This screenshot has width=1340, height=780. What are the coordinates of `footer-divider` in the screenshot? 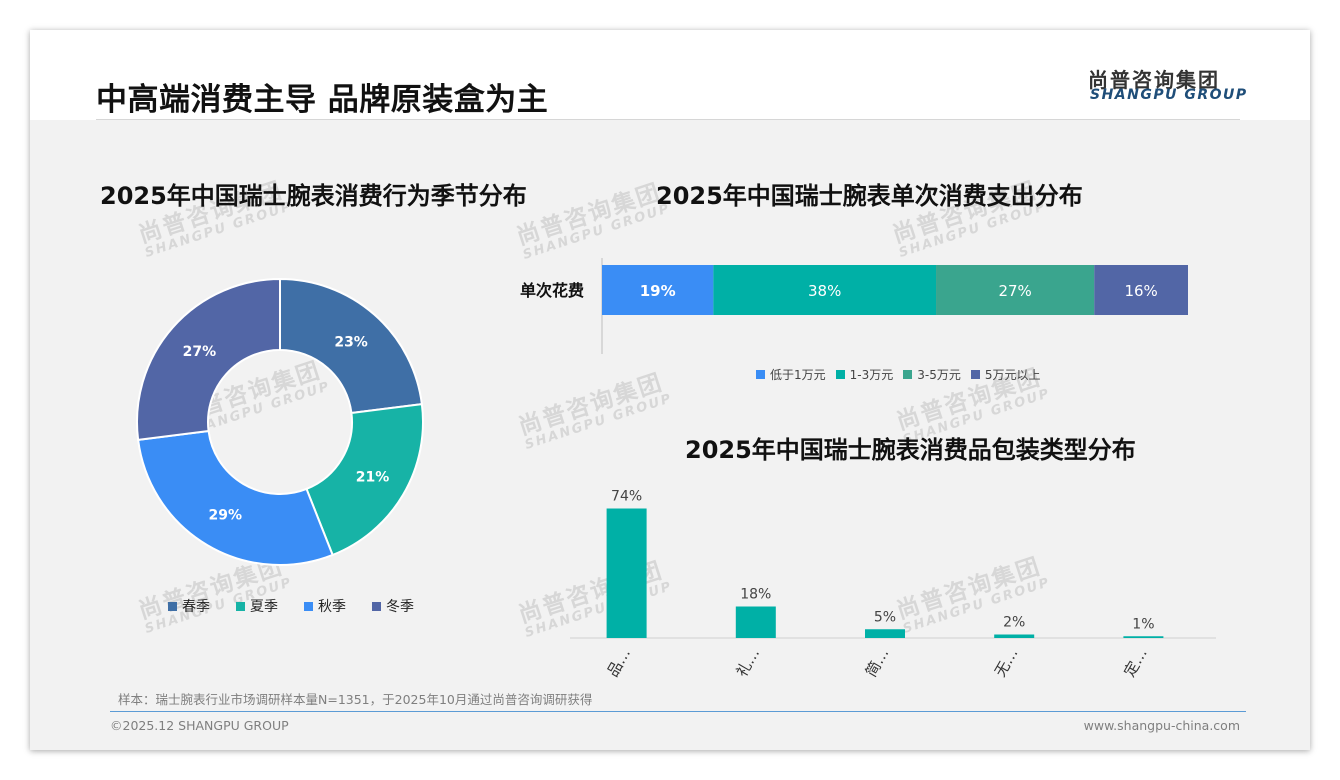 It's located at (678, 711).